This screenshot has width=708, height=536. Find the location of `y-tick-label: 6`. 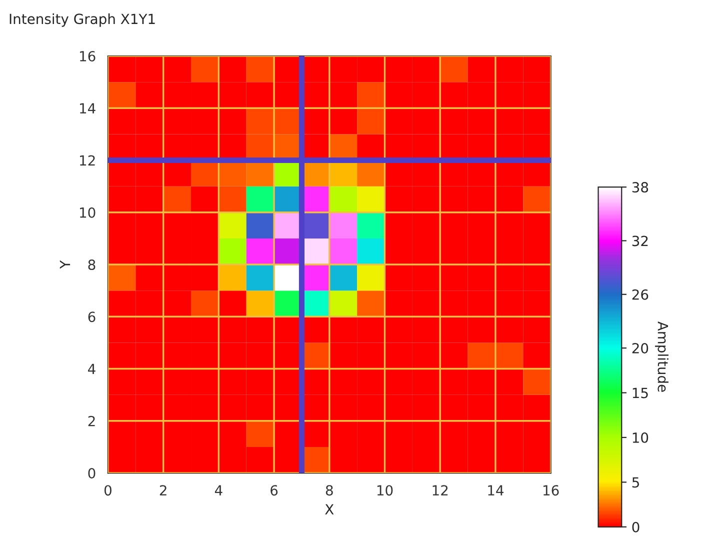

y-tick-label: 6 is located at coordinates (92, 317).